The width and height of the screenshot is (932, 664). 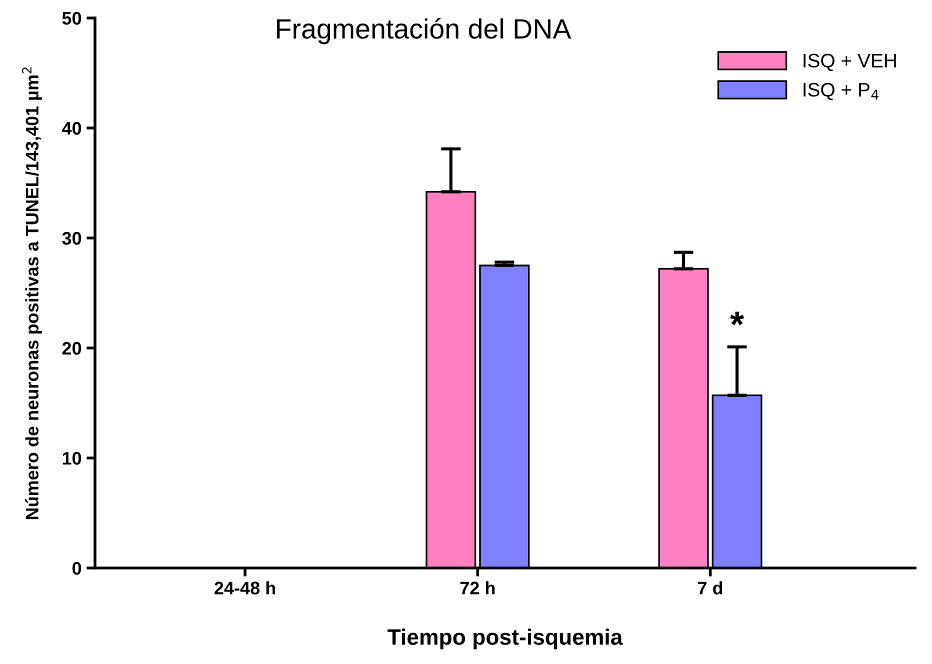 I want to click on chart-title: Fragmentación del DNA, so click(x=424, y=31).